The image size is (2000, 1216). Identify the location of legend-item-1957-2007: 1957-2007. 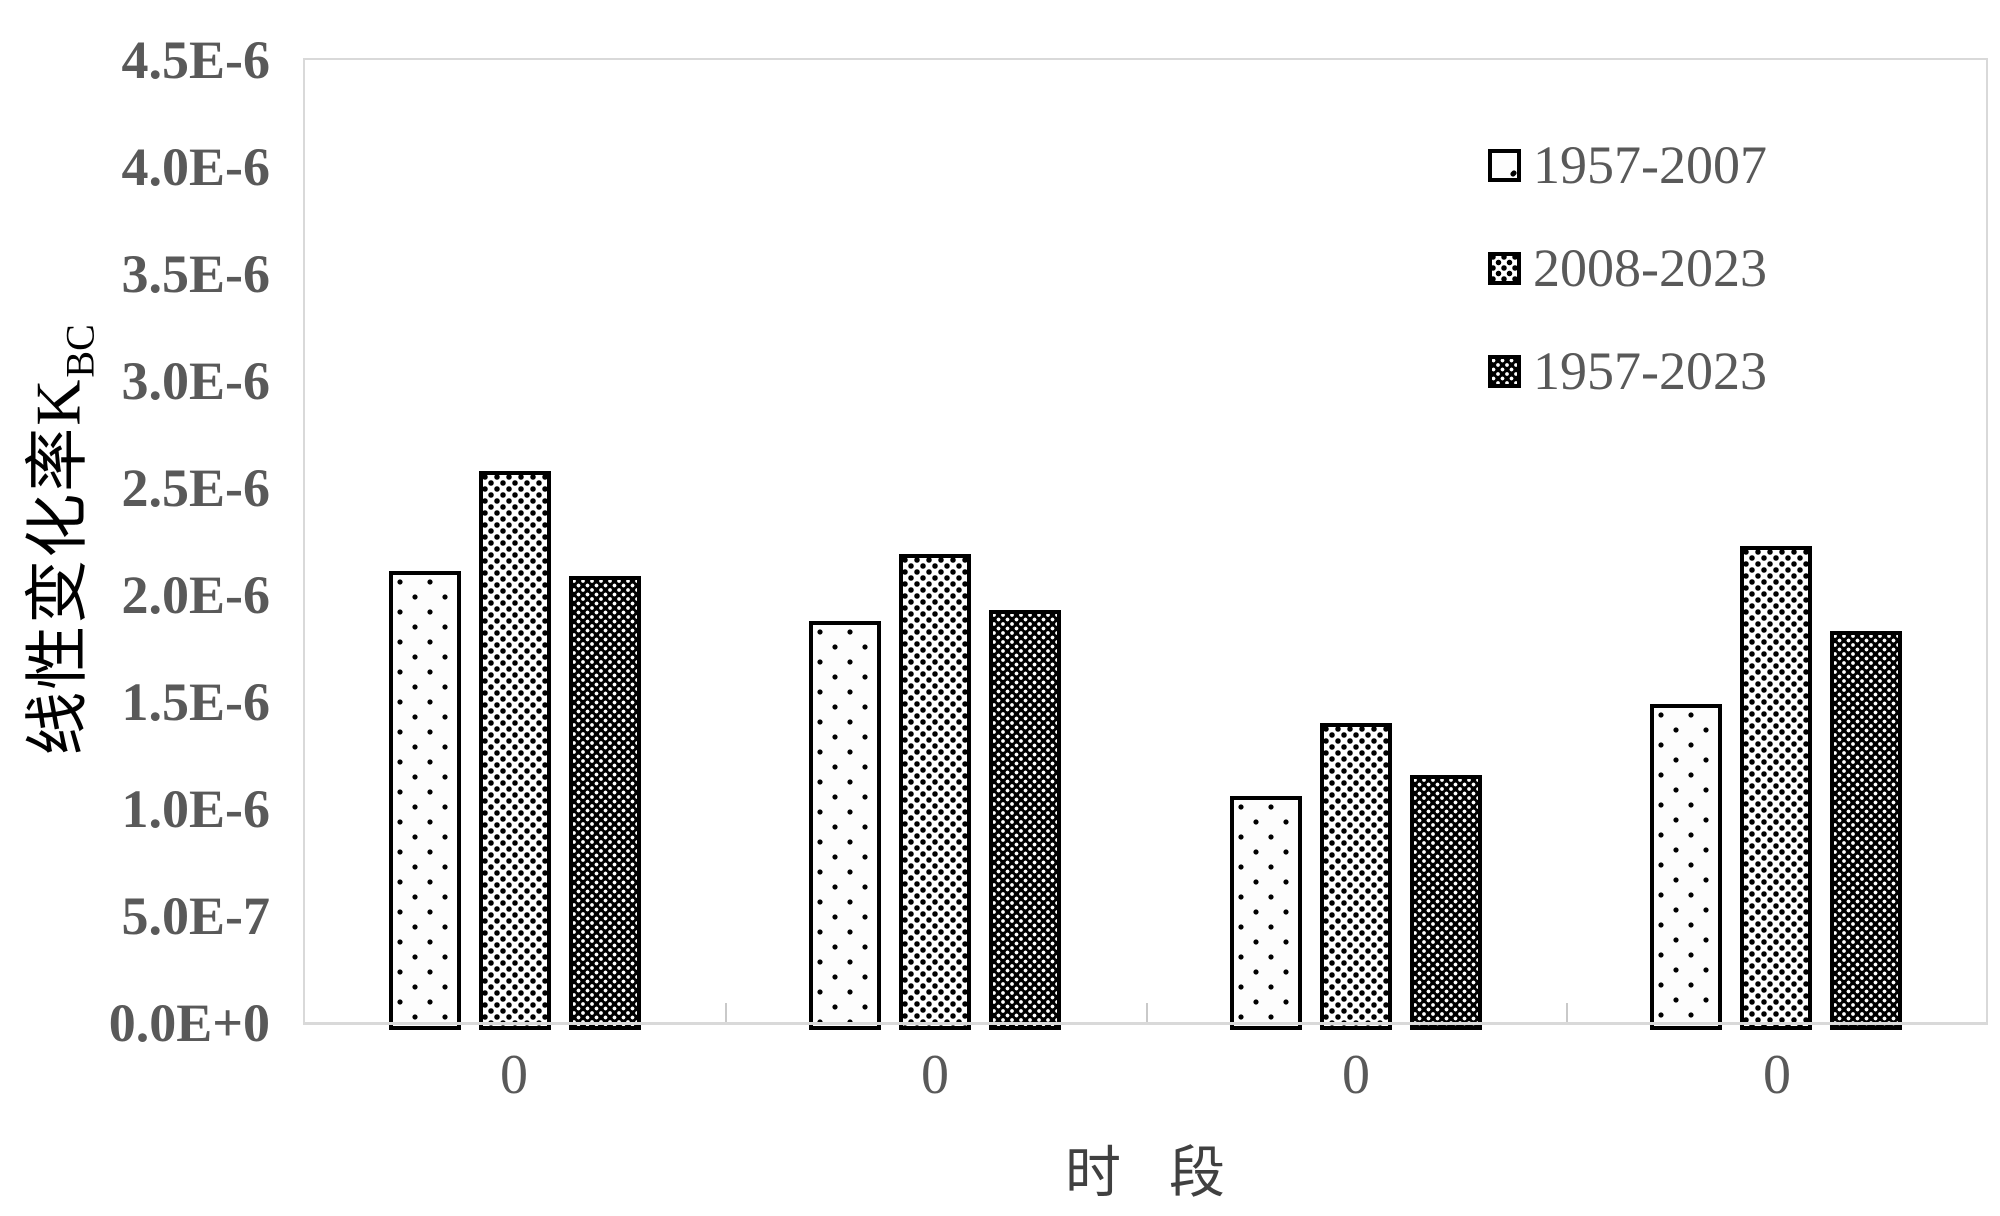
(1627, 165).